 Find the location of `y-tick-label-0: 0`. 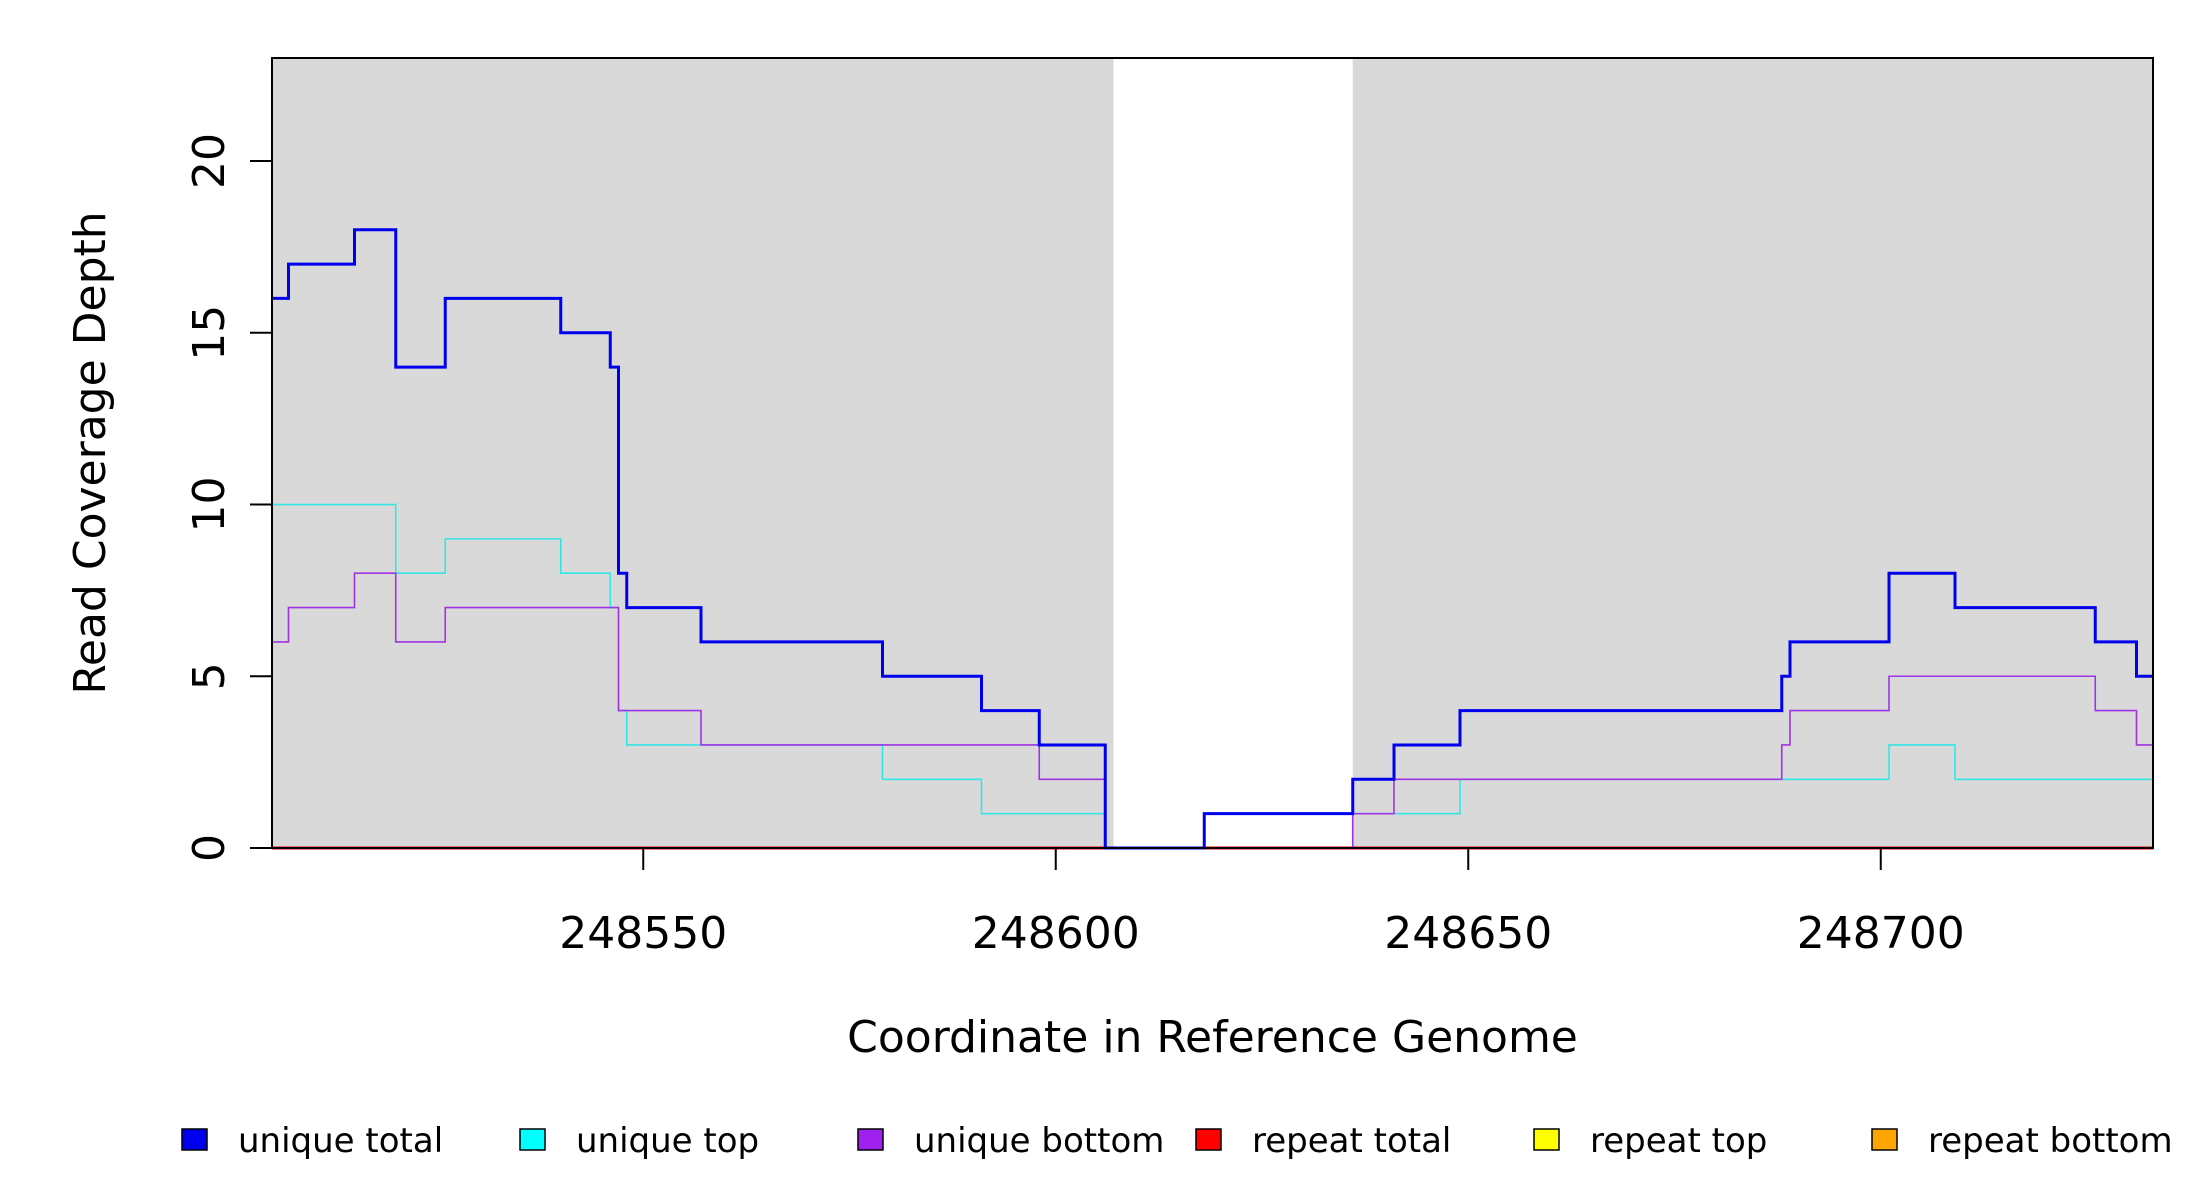

y-tick-label-0: 0 is located at coordinates (209, 848).